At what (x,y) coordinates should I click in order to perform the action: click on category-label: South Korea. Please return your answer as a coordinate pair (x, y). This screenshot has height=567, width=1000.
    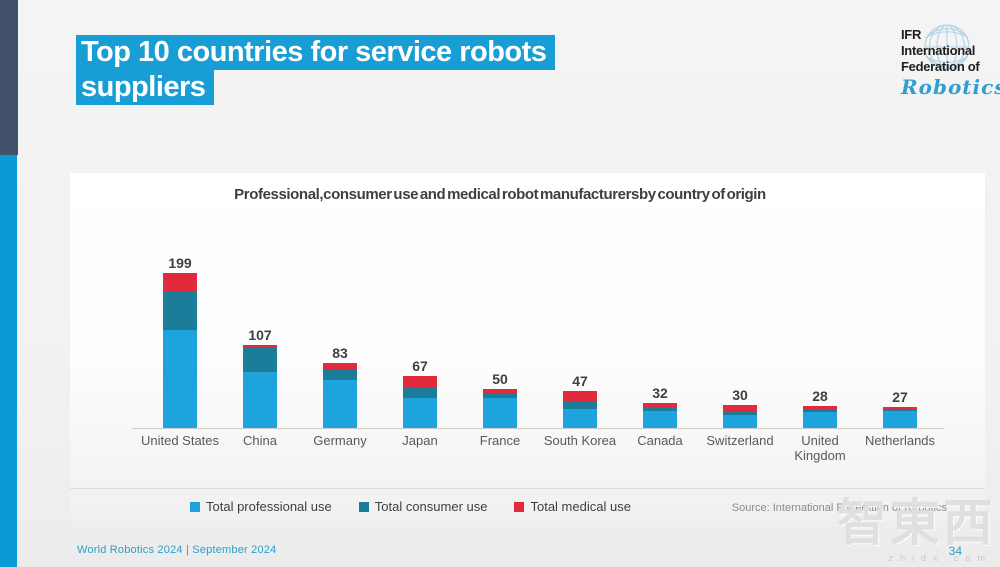
    Looking at the image, I should click on (580, 440).